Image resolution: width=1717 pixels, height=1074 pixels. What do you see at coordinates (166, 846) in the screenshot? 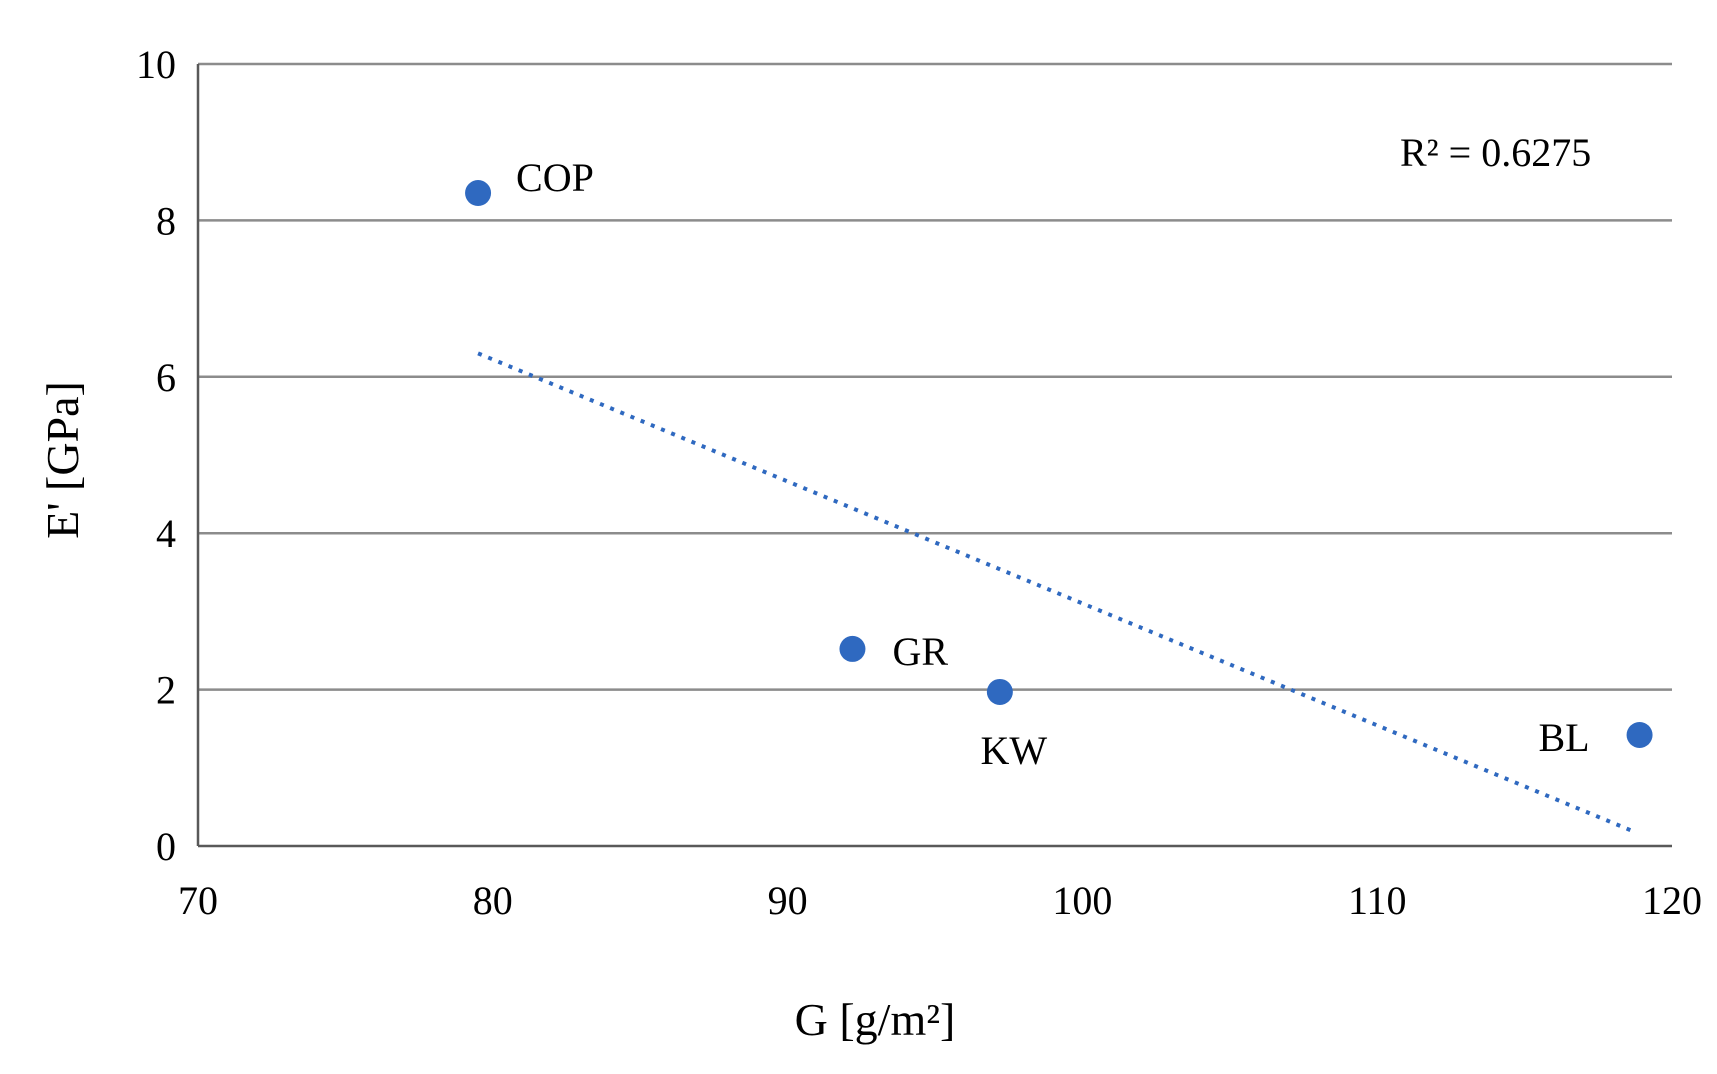
I see `y-tick-label: 0` at bounding box center [166, 846].